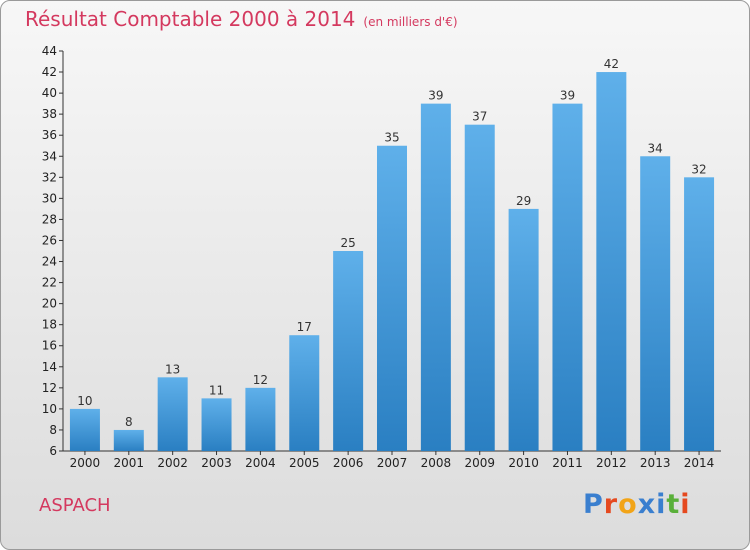 Image resolution: width=750 pixels, height=550 pixels. I want to click on y-tick-label: 32, so click(49, 177).